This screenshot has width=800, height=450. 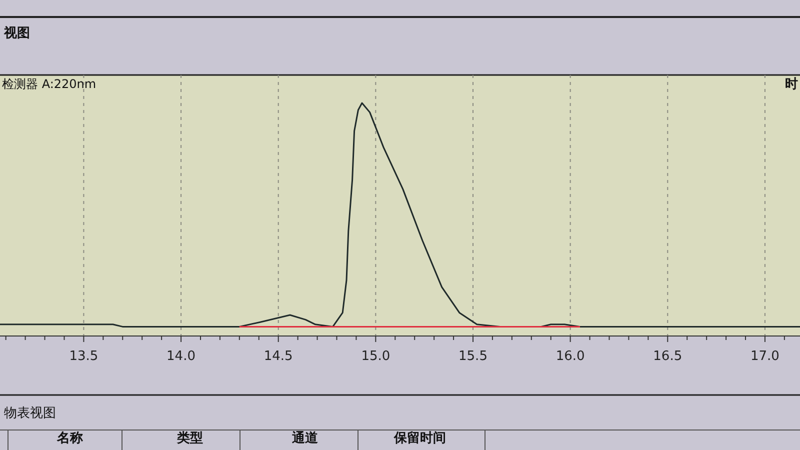 What do you see at coordinates (419, 438) in the screenshot?
I see `text: 保留时间` at bounding box center [419, 438].